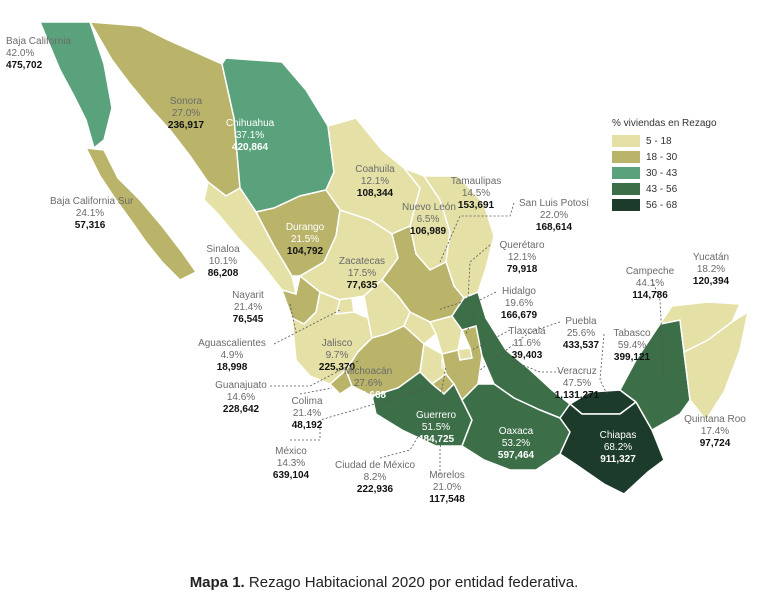 Image resolution: width=768 pixels, height=609 pixels. Describe the element at coordinates (141, 214) in the screenshot. I see `region-baja-california-sur` at that location.